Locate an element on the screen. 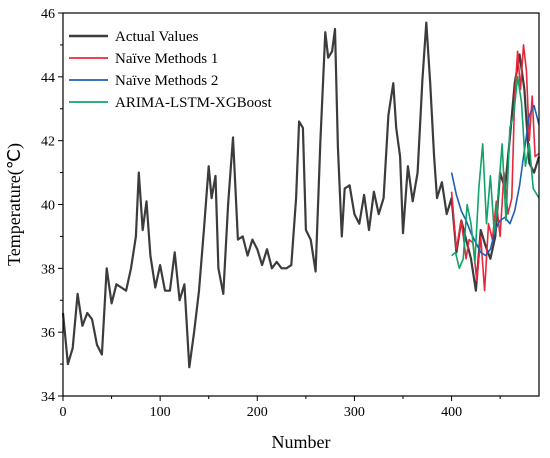 Image resolution: width=550 pixels, height=458 pixels. x-tick-label: 200 is located at coordinates (257, 412).